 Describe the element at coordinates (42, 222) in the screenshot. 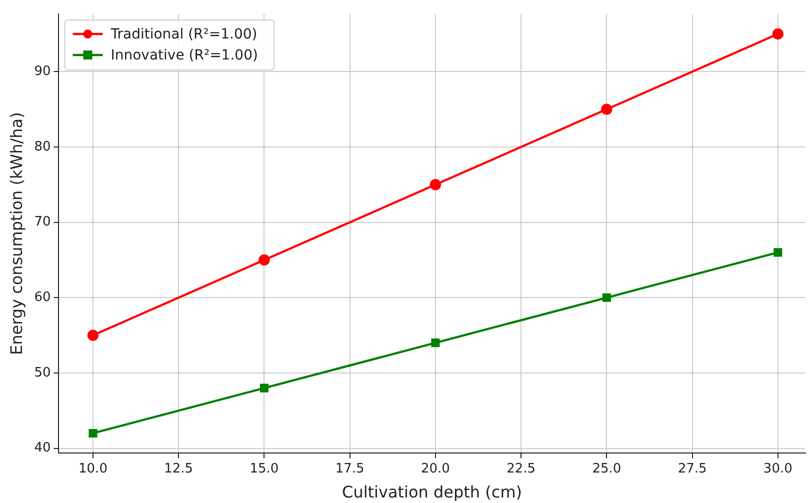

I see `y-tick-label: 70` at that location.